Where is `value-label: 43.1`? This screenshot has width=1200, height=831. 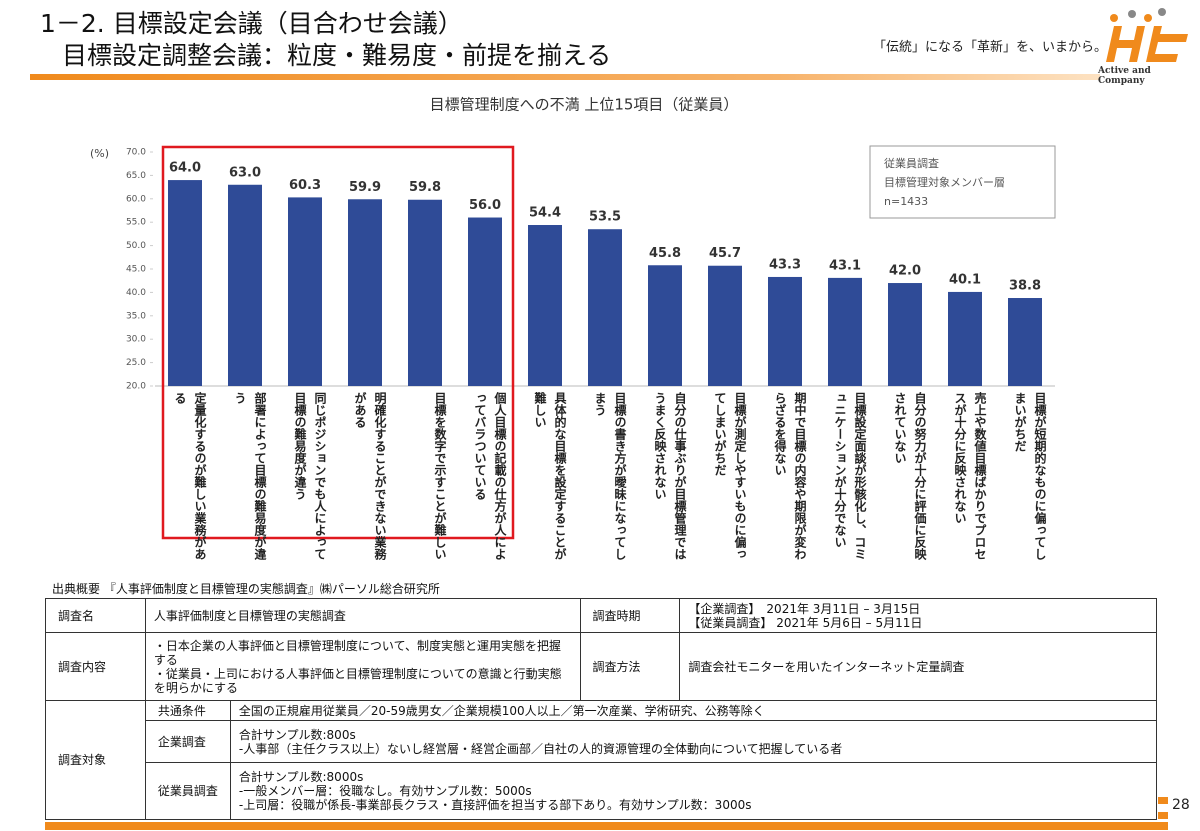
value-label: 43.1 is located at coordinates (845, 265).